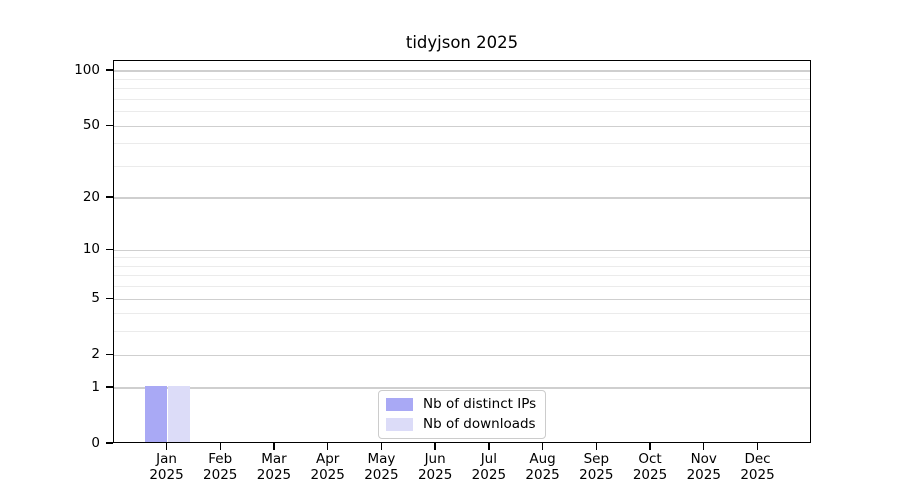 The image size is (900, 500). What do you see at coordinates (757, 458) in the screenshot?
I see `x-tick-month: Dec` at bounding box center [757, 458].